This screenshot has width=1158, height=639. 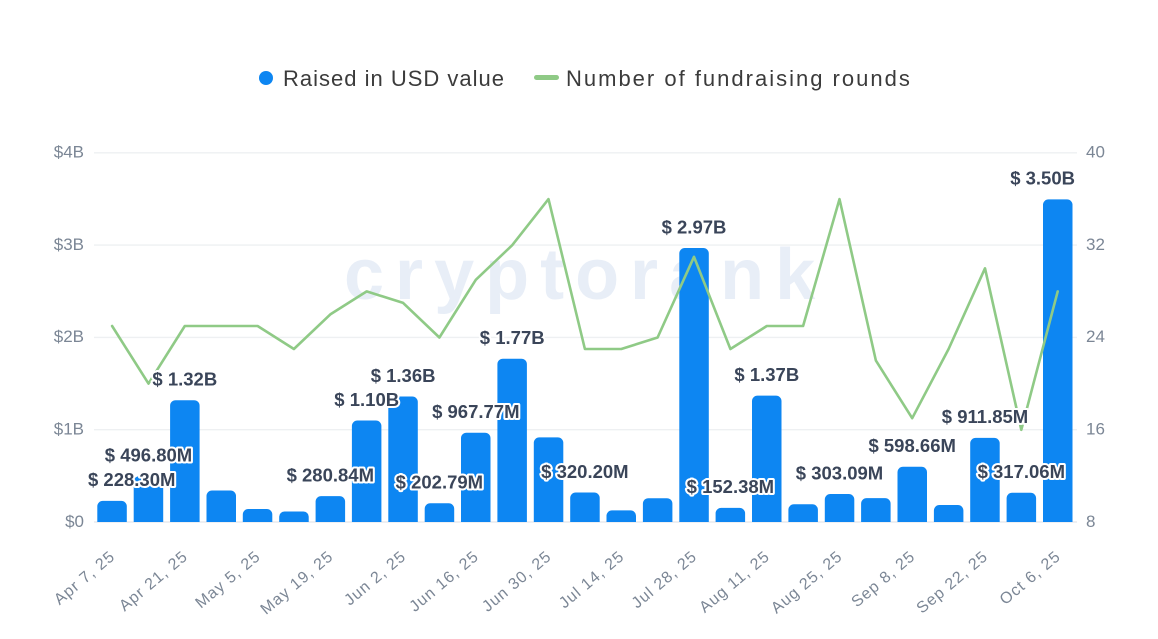 I want to click on svg-text: Jun 30, 25, so click(x=517, y=581).